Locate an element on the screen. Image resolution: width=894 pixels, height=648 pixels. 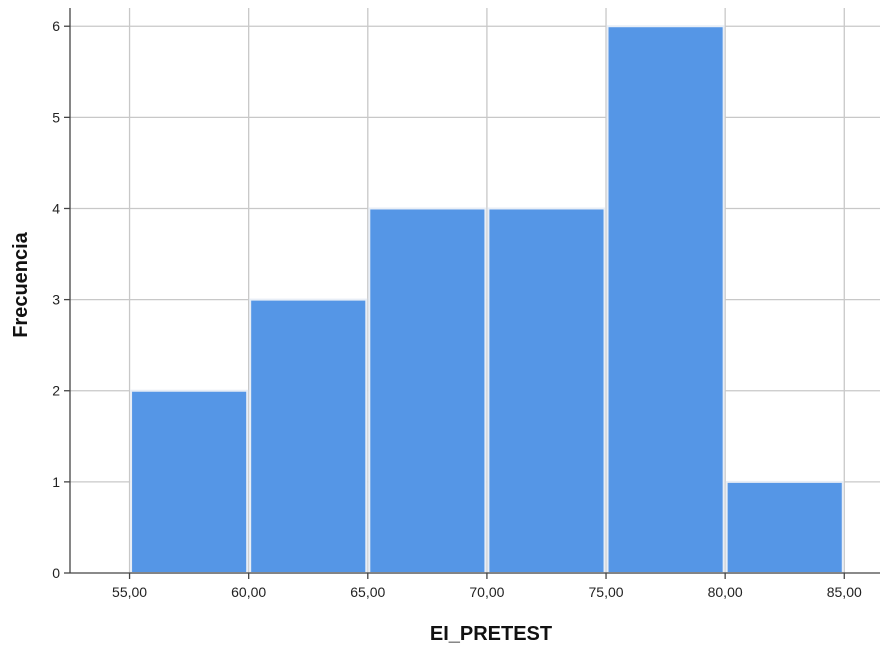
x-tick-label: 75,00 is located at coordinates (606, 592).